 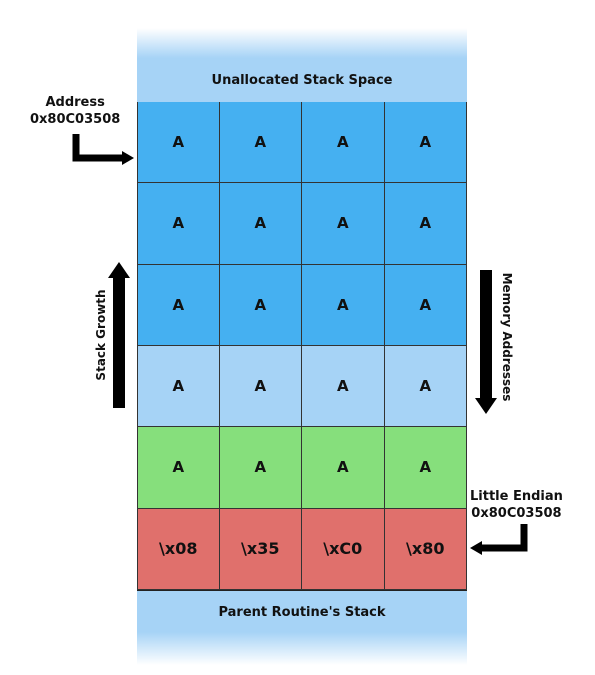 What do you see at coordinates (101, 335) in the screenshot?
I see `stack-growth-label: Stack Growth` at bounding box center [101, 335].